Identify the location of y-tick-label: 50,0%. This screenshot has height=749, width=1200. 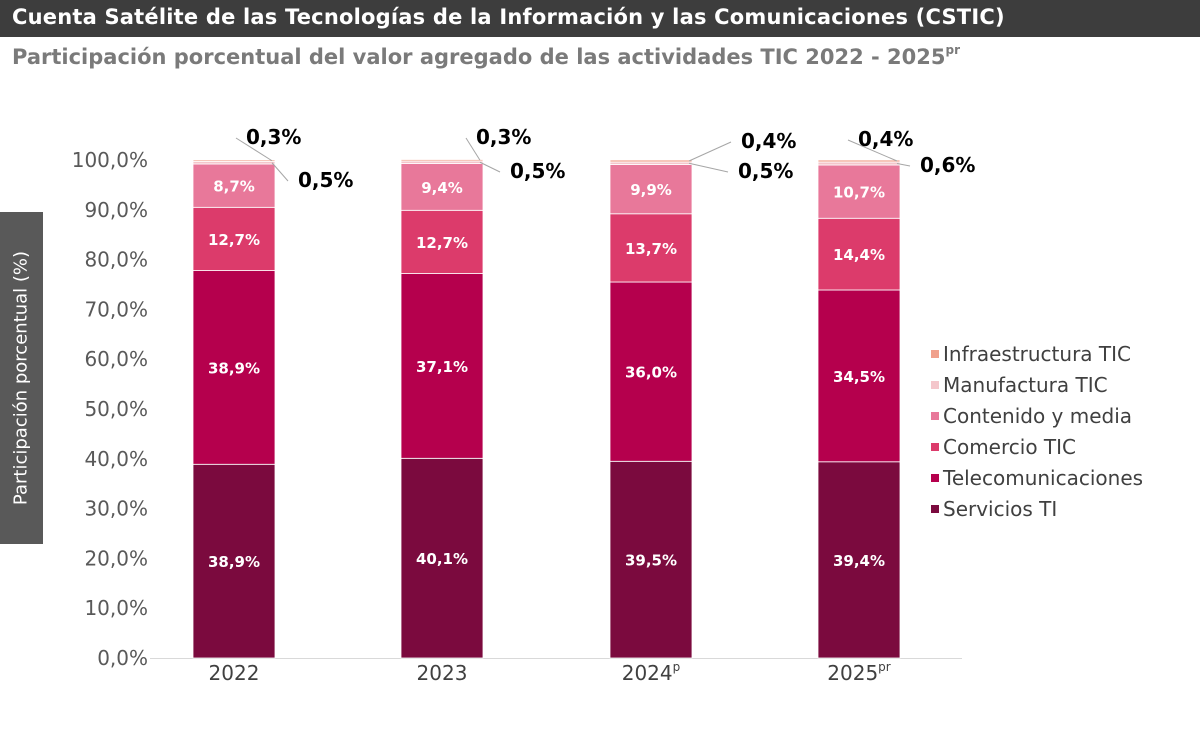
(116, 409).